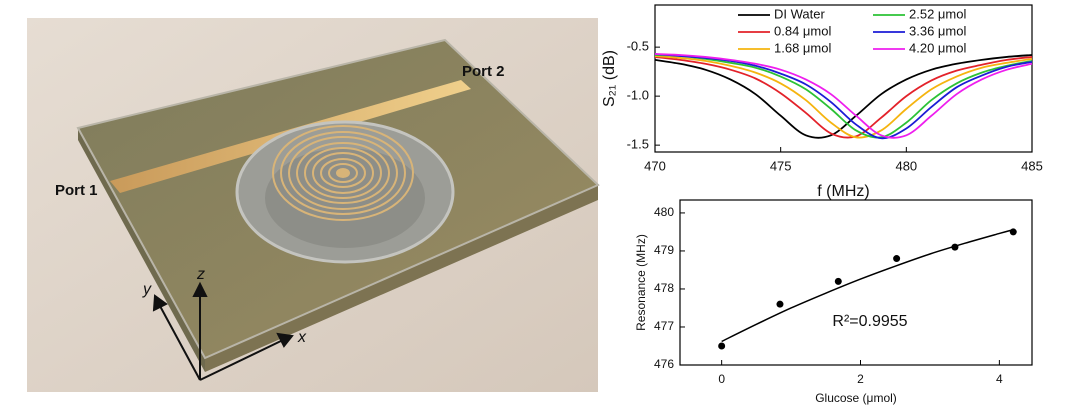 This screenshot has height=414, width=1080. I want to click on plate-side, so click(141, 250).